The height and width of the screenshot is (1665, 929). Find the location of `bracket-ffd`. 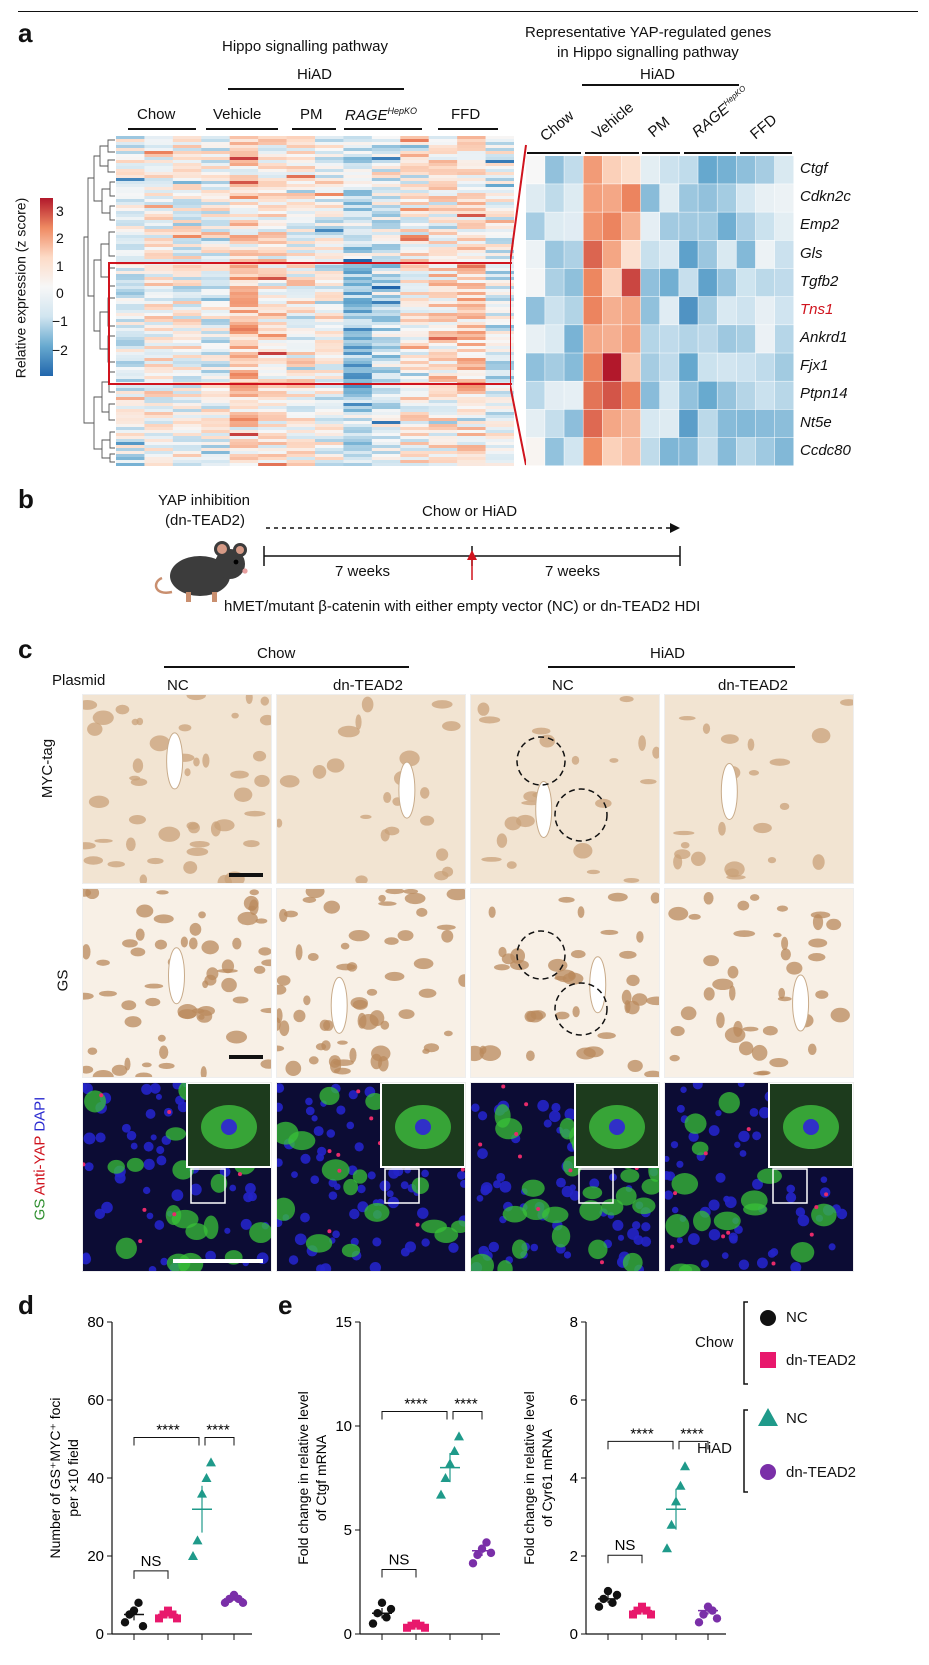

bracket-ffd is located at coordinates (468, 129).